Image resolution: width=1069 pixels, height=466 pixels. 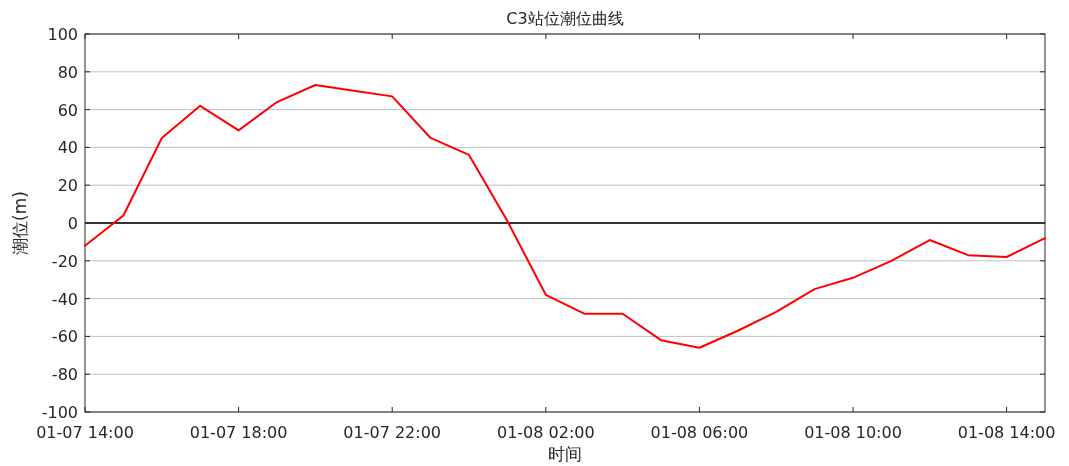 What do you see at coordinates (72, 223) in the screenshot?
I see `y-tick-label: 0` at bounding box center [72, 223].